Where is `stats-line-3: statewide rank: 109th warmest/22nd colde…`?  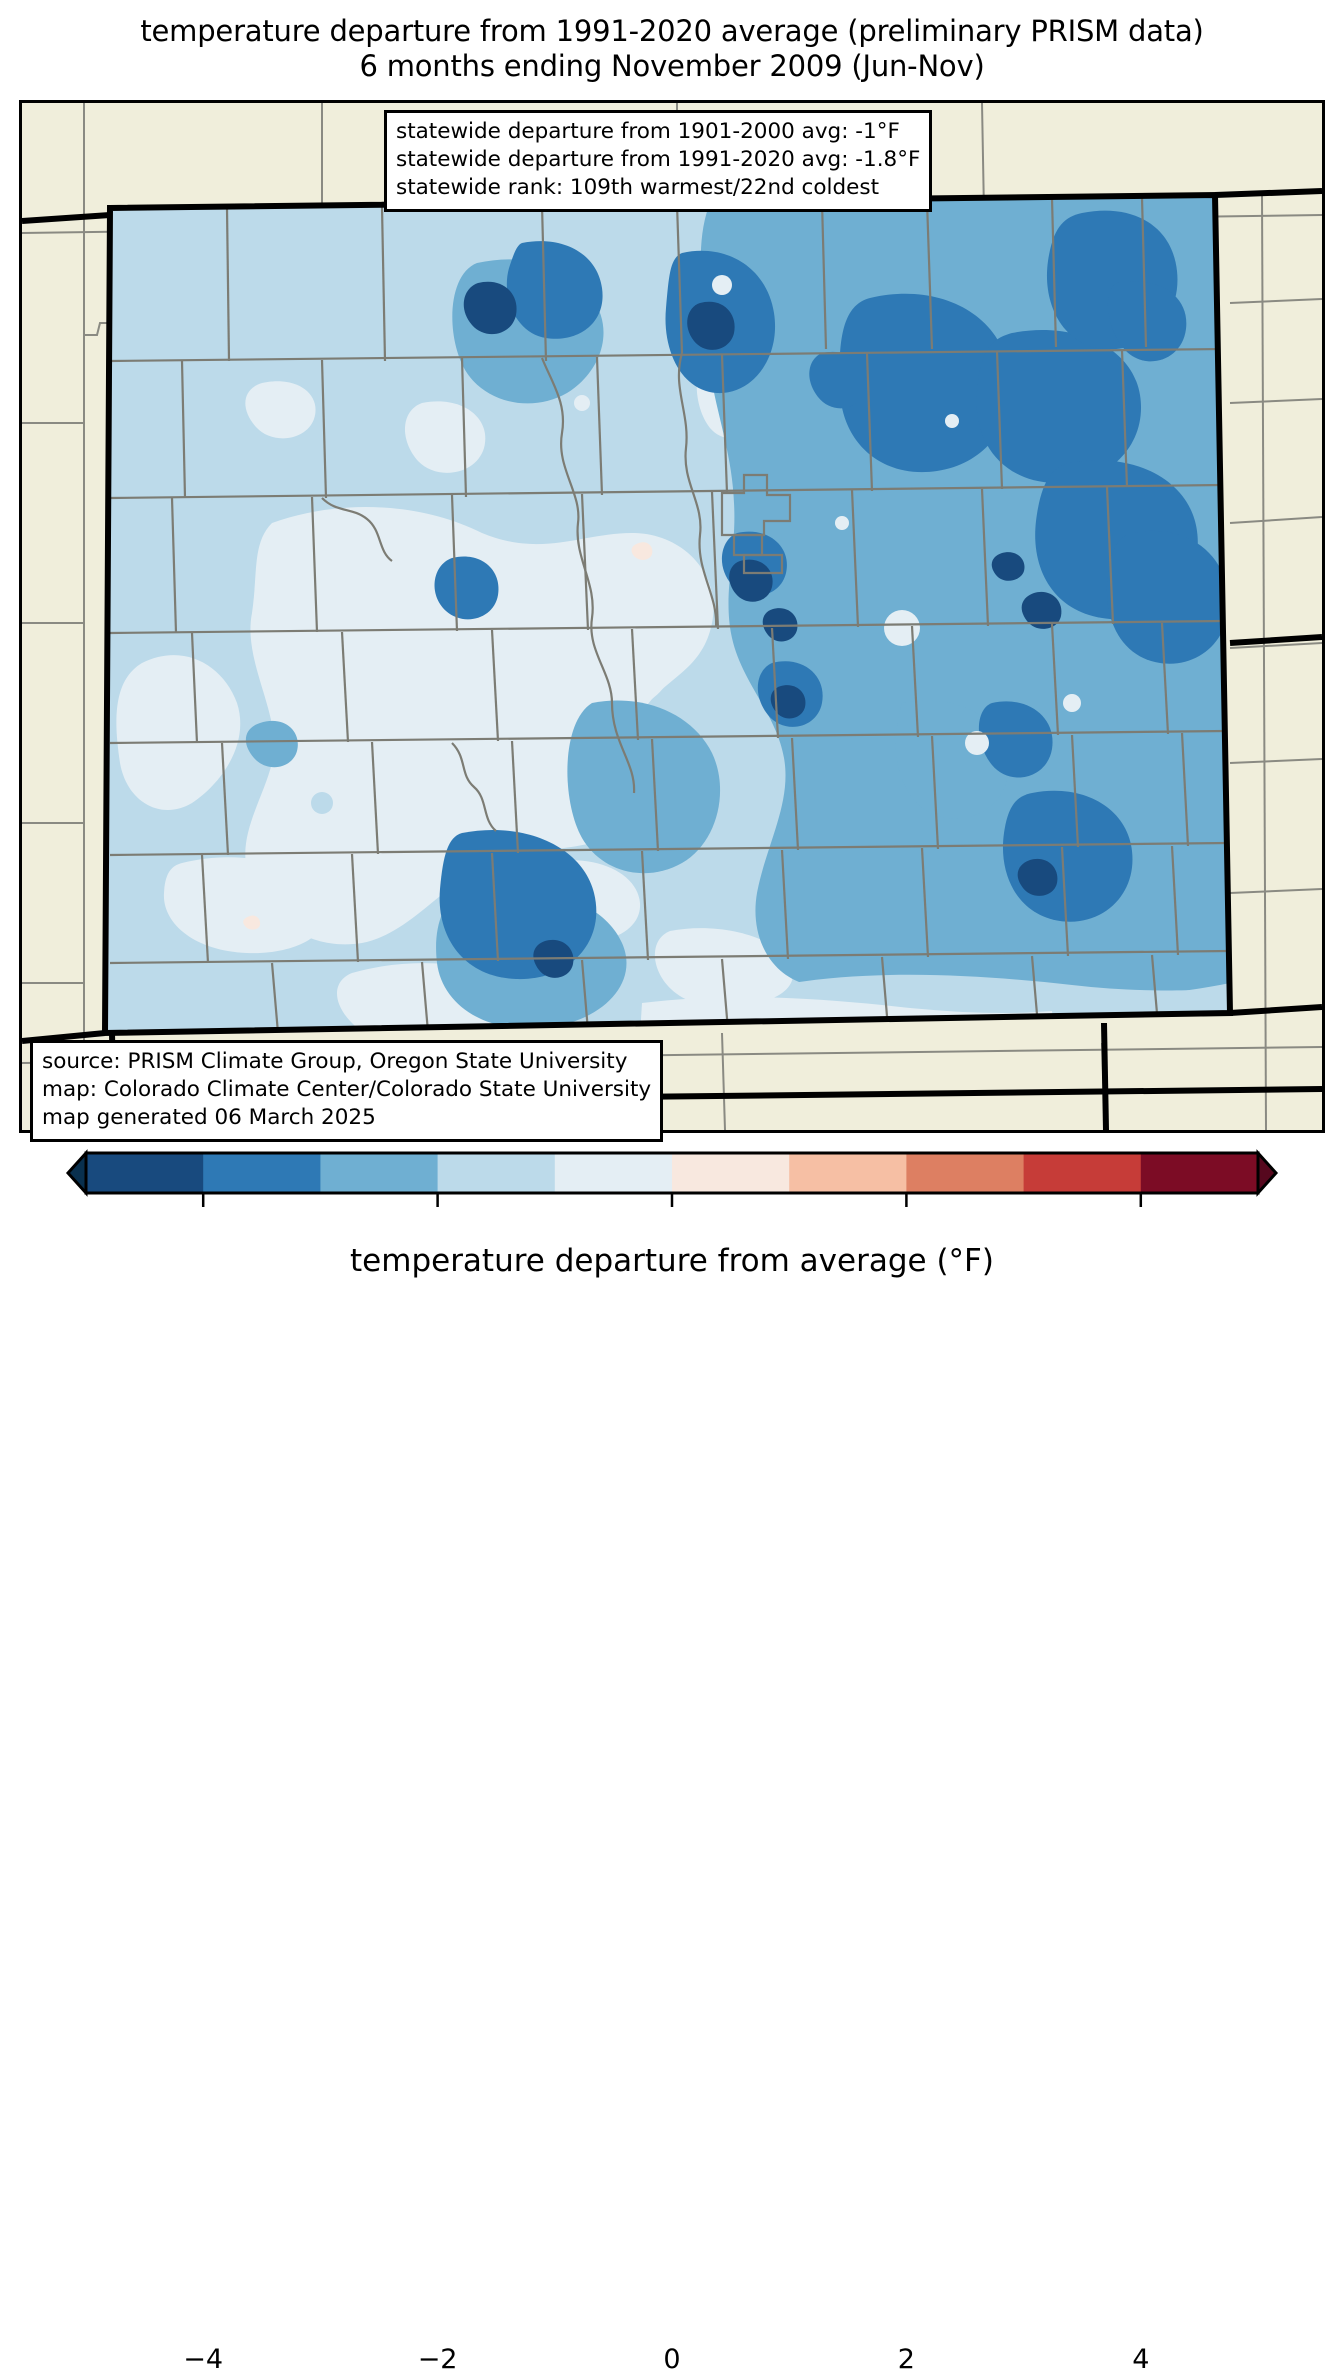
stats-line-3: statewide rank: 109th warmest/22nd colde… is located at coordinates (638, 187).